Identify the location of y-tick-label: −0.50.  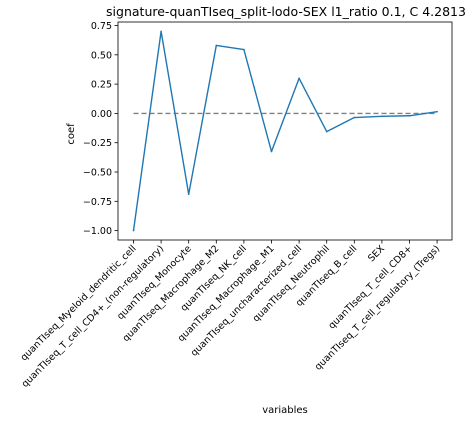
(97, 173).